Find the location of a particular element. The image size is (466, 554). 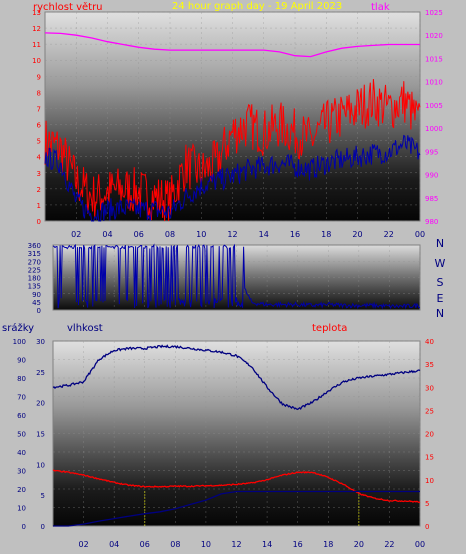

temperature-tick-label: 30 is located at coordinates (429, 388).